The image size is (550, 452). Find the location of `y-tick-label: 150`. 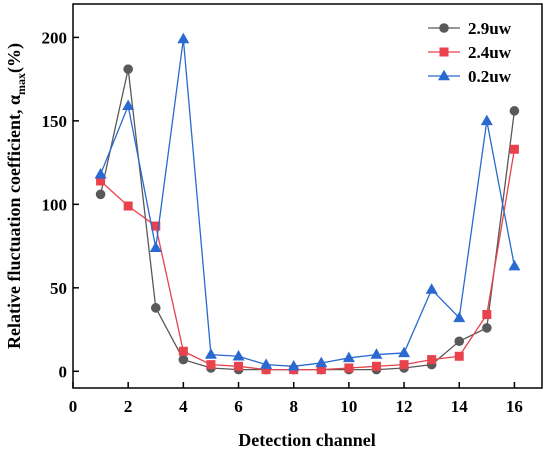

y-tick-label: 150 is located at coordinates (55, 121).